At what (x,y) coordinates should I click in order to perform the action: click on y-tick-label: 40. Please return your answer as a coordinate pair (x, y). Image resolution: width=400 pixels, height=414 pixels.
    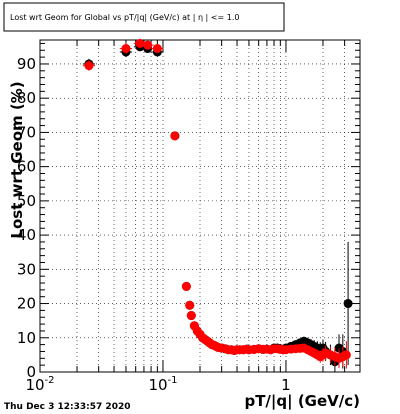
    Looking at the image, I should click on (26, 235).